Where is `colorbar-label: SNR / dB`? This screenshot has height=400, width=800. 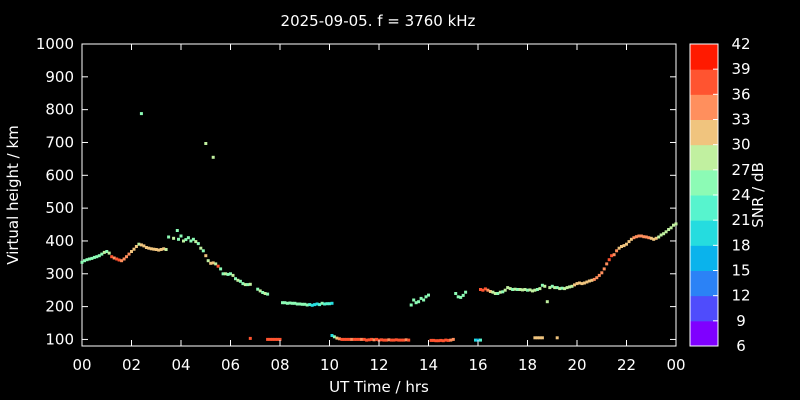
colorbar-label: SNR / dB is located at coordinates (758, 195).